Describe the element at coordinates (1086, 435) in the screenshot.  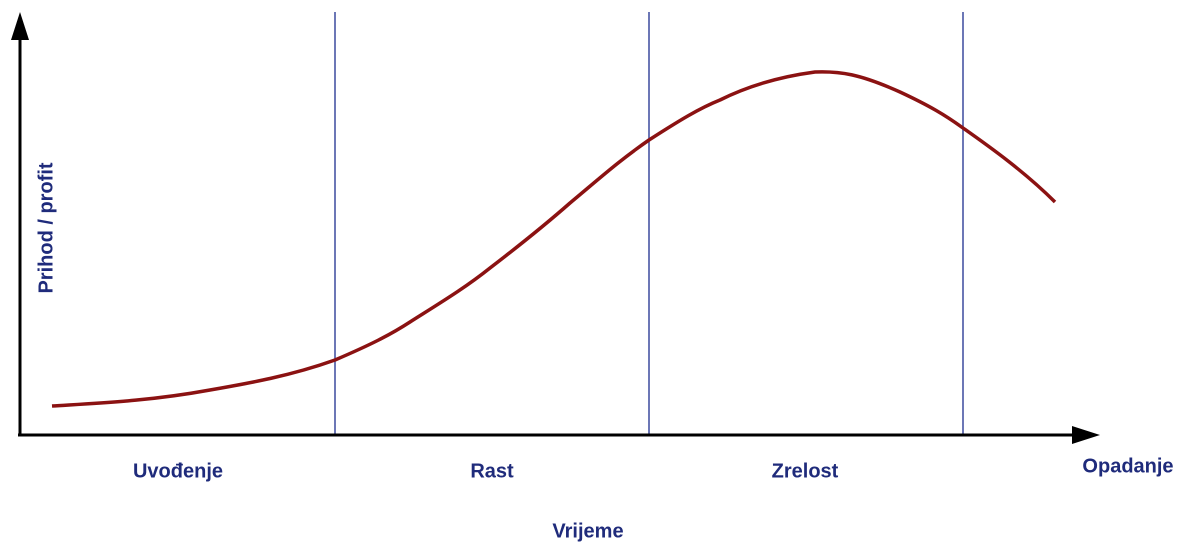
I see `x-arrow` at that location.